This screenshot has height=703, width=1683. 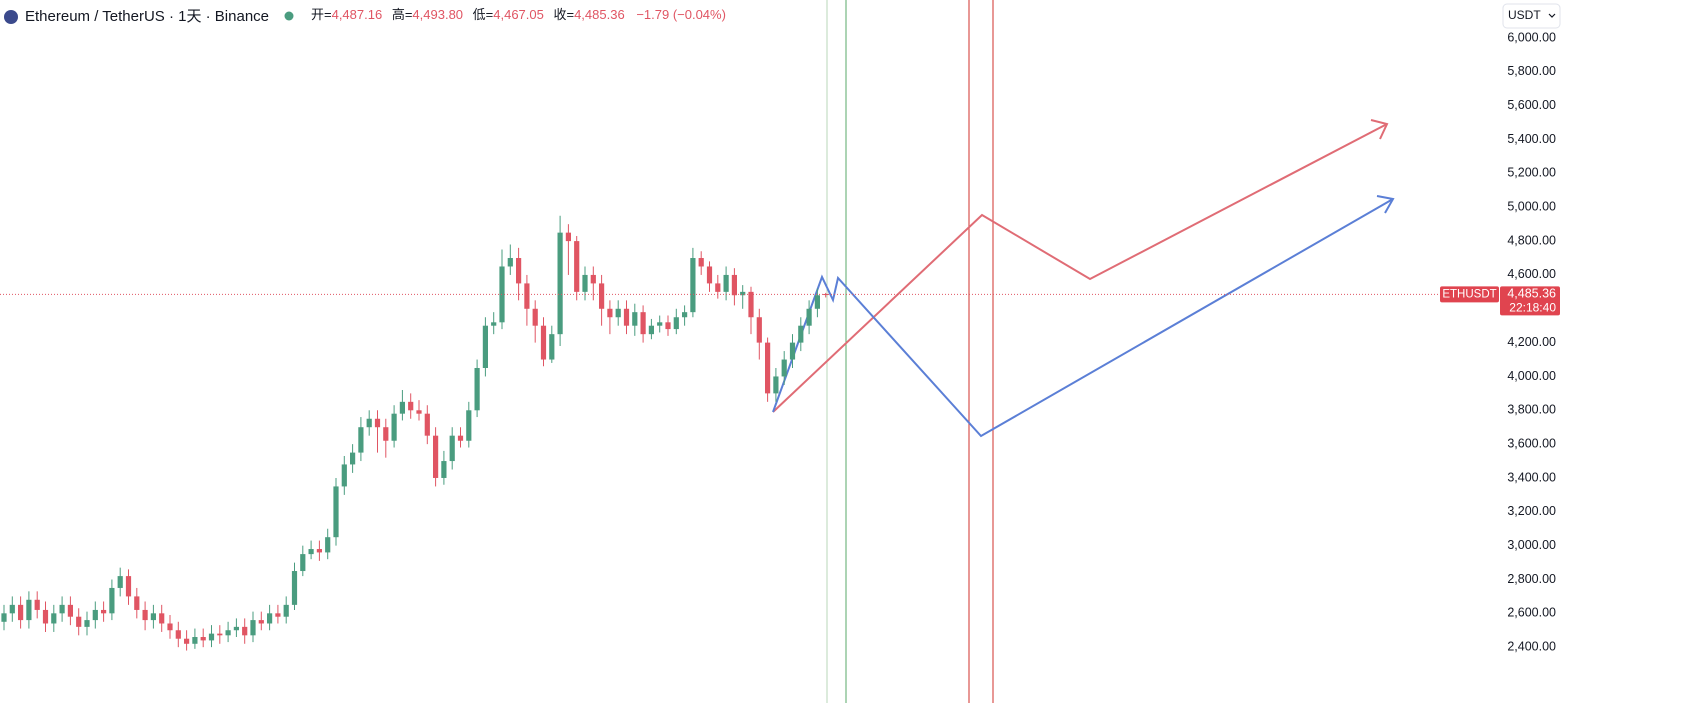 What do you see at coordinates (437, 14) in the screenshot?
I see `high-value: 4,493.80` at bounding box center [437, 14].